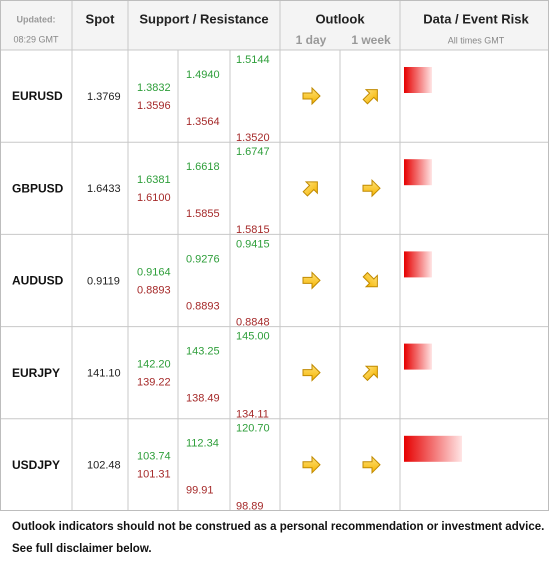 The height and width of the screenshot is (575, 560). What do you see at coordinates (311, 40) in the screenshot?
I see `day-header: 1 day` at bounding box center [311, 40].